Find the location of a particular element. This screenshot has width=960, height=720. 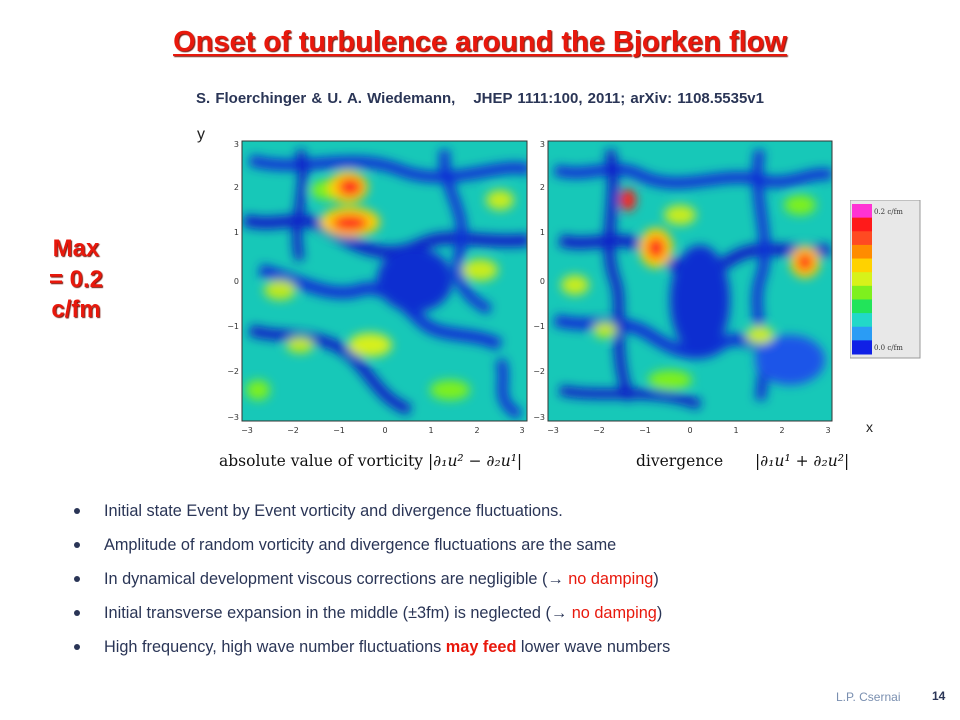

divergence-caption-text: divergence is located at coordinates (680, 461).